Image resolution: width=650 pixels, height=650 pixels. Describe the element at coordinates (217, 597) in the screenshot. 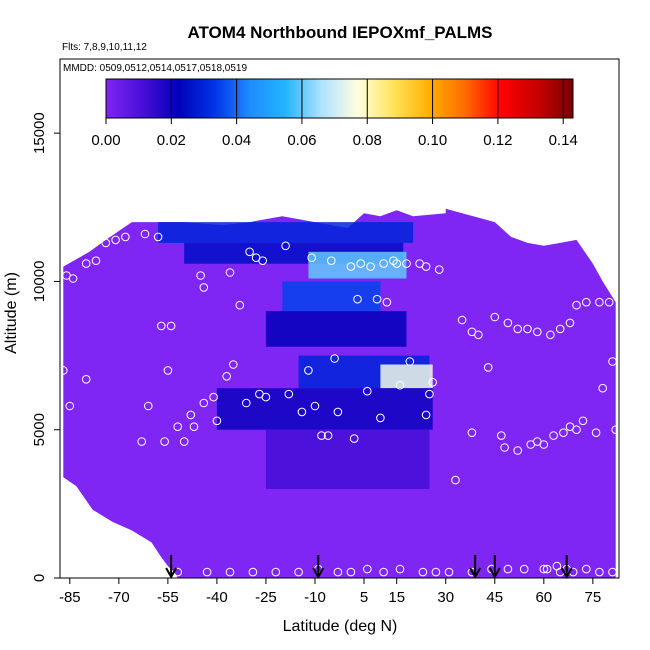

I see `x-tick-label: -40` at that location.